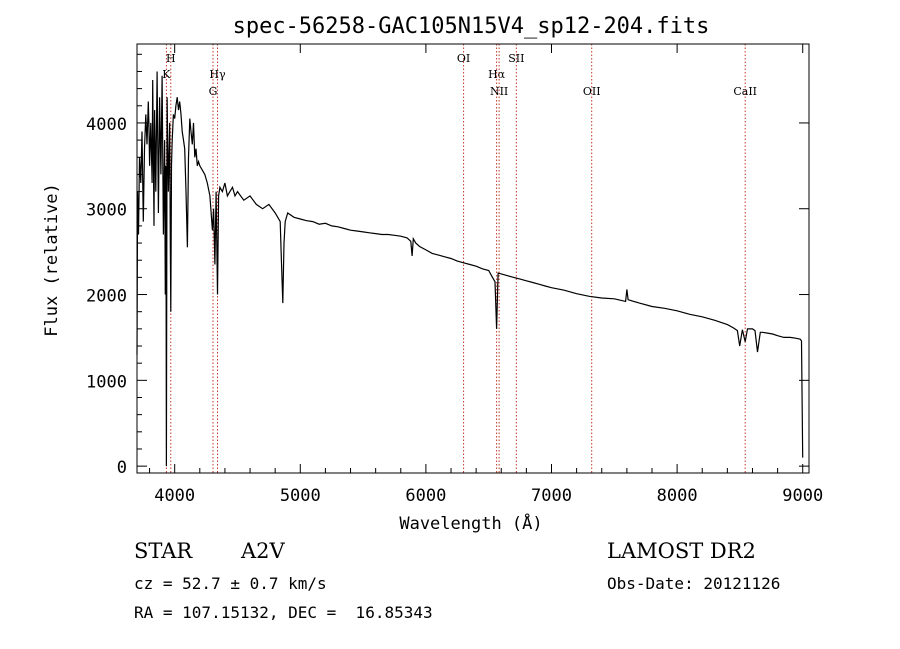  Describe the element at coordinates (592, 91) in the screenshot. I see `marker-label-8: OII` at that location.